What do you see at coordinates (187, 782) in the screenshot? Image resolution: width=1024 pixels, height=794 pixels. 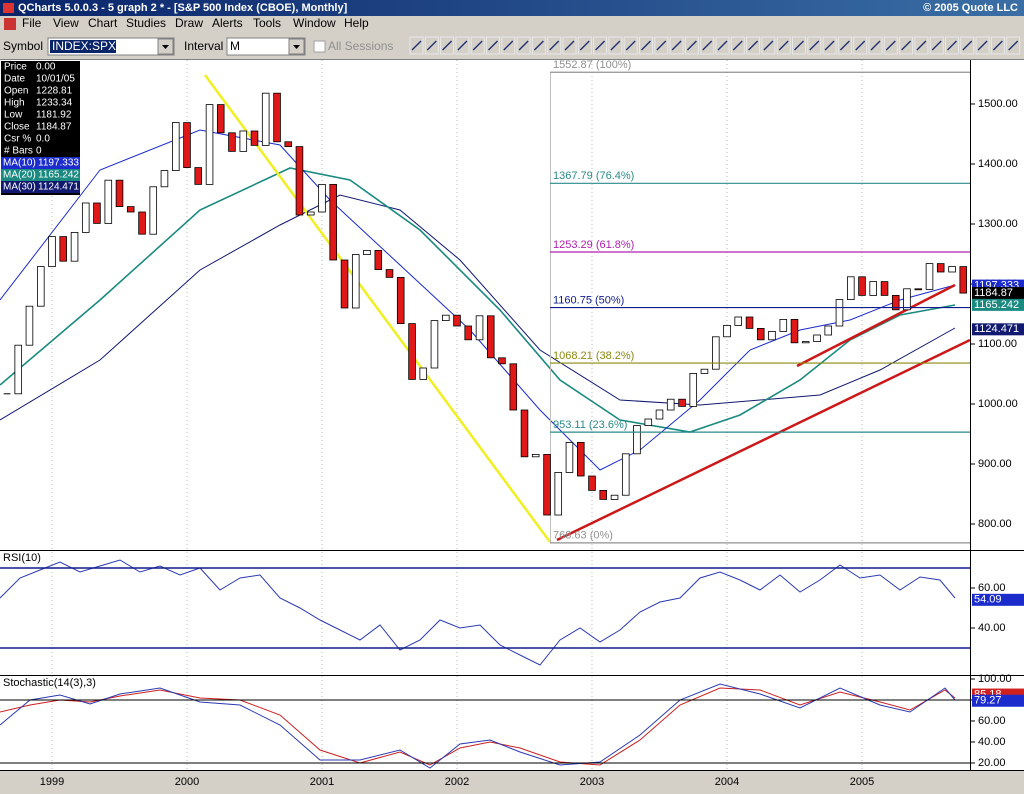 I see `x-tick-label: 2000` at bounding box center [187, 782].